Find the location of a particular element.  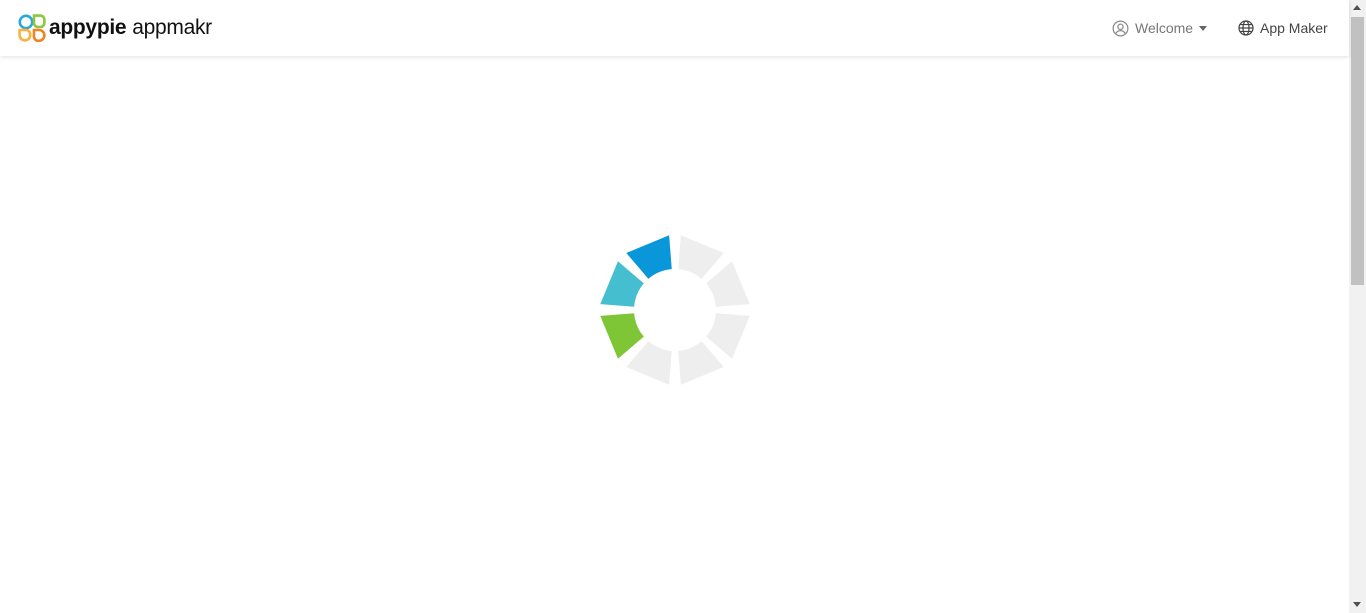

globe-icon is located at coordinates (1246, 28).